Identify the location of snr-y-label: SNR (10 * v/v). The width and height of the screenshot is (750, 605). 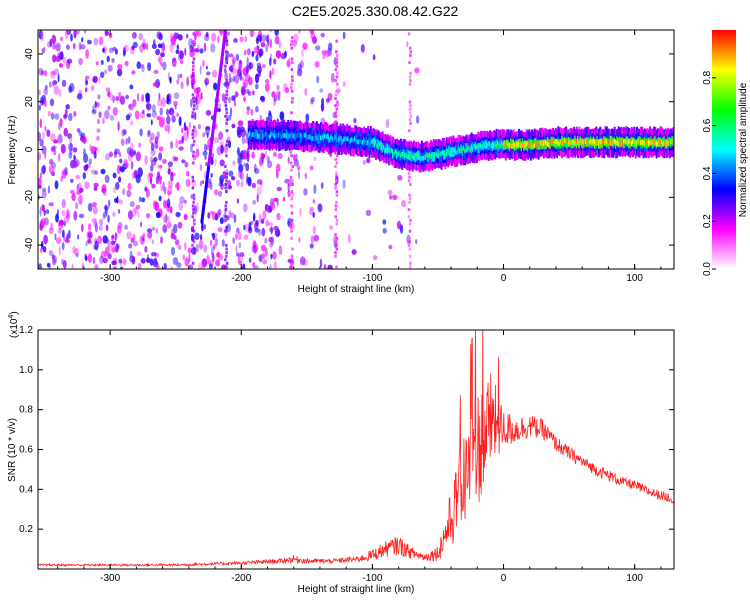
(12, 450).